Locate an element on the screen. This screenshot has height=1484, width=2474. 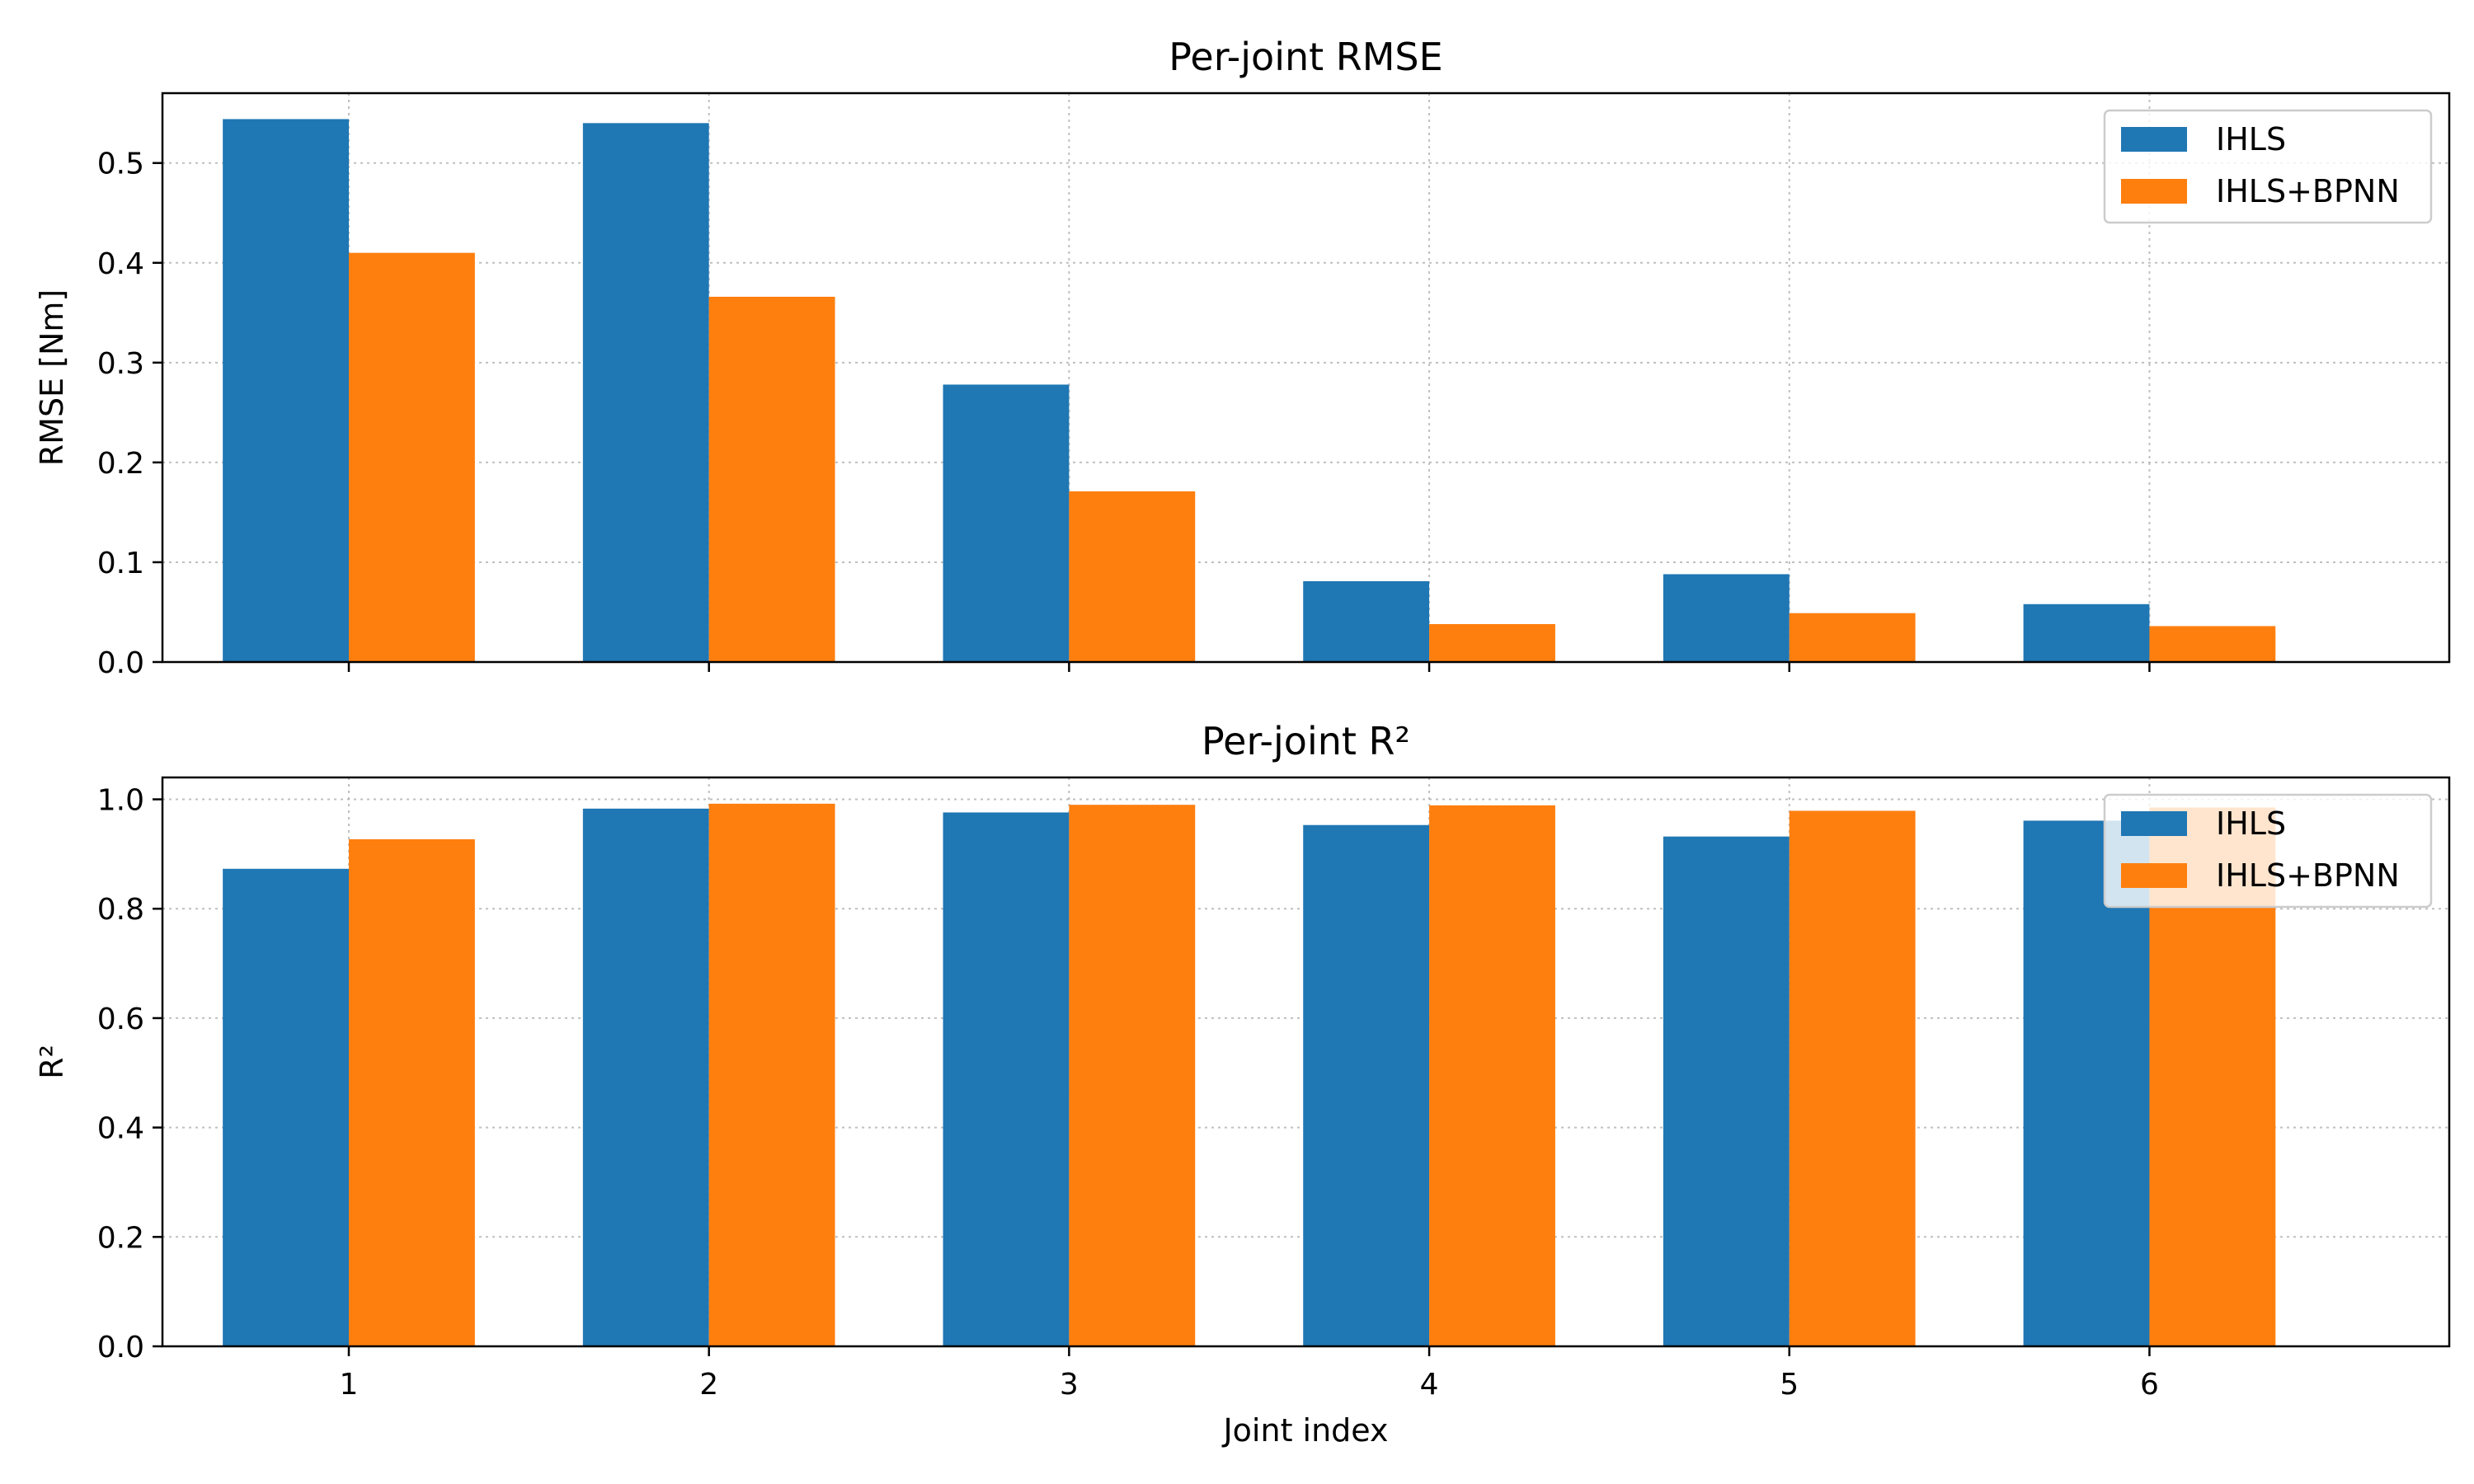
x-tick-label: 5 is located at coordinates (1789, 1385).